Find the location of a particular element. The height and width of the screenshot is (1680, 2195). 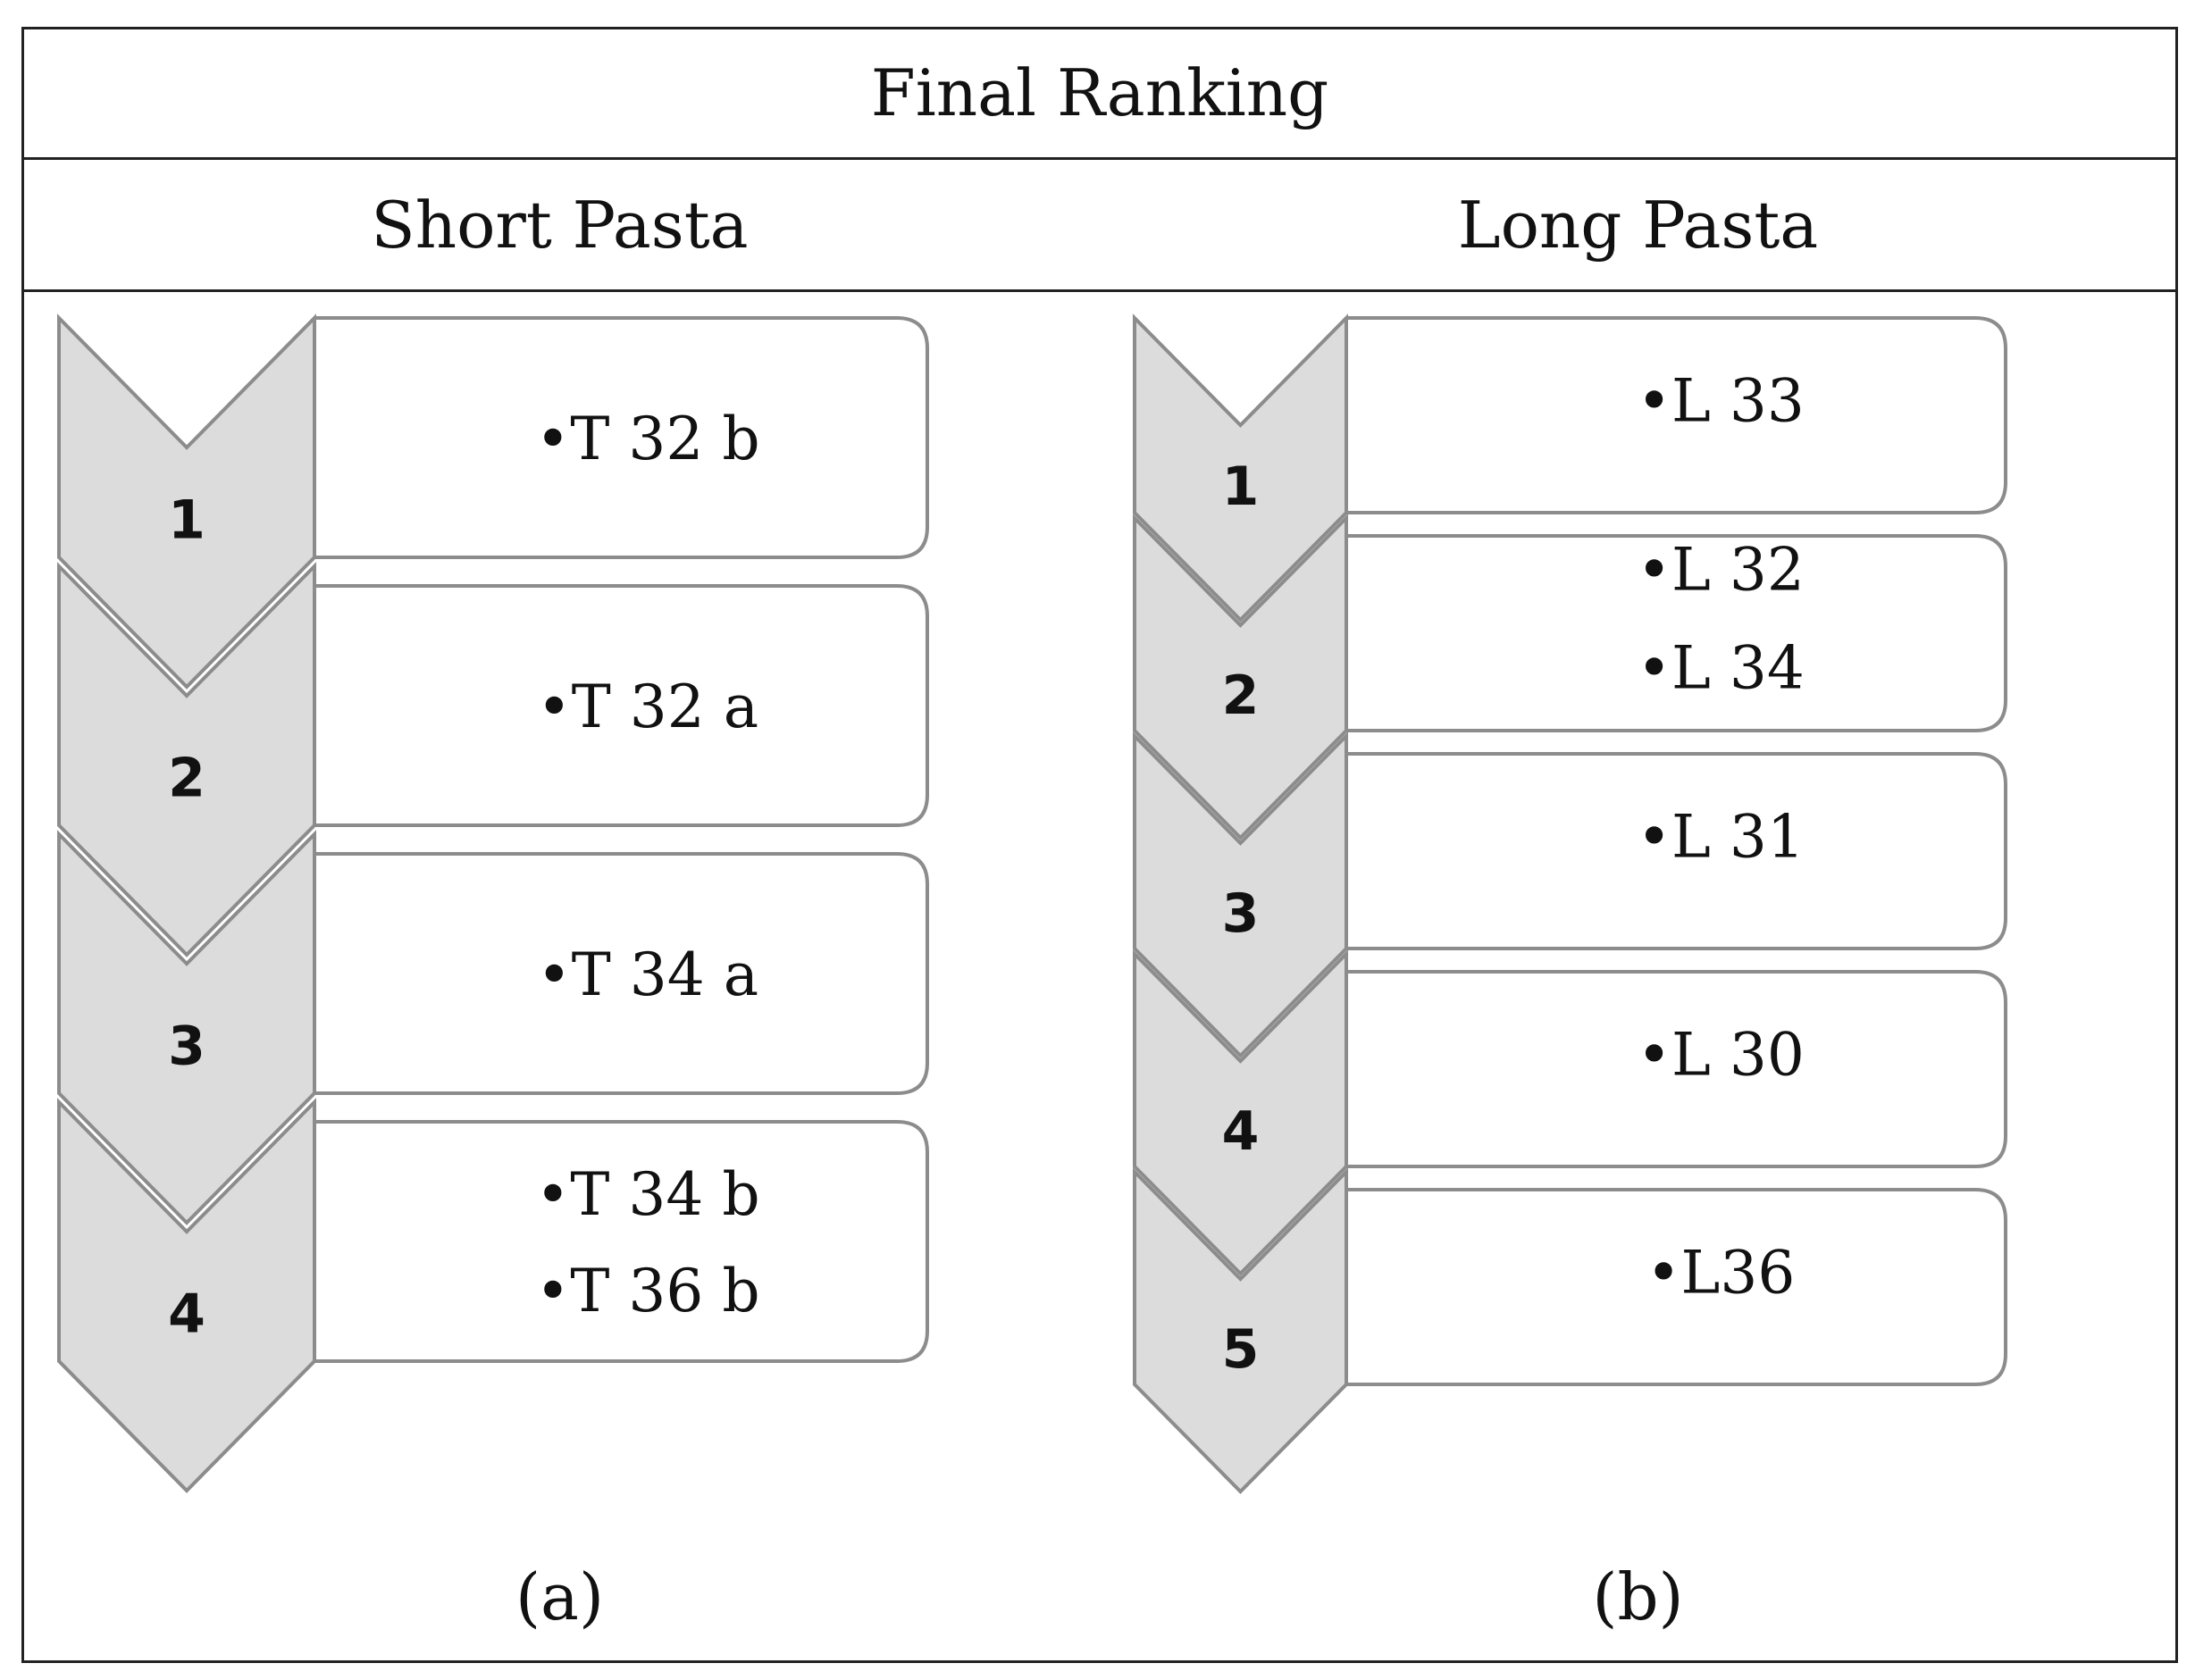

panel-b-caption: (b) is located at coordinates (1638, 1596).